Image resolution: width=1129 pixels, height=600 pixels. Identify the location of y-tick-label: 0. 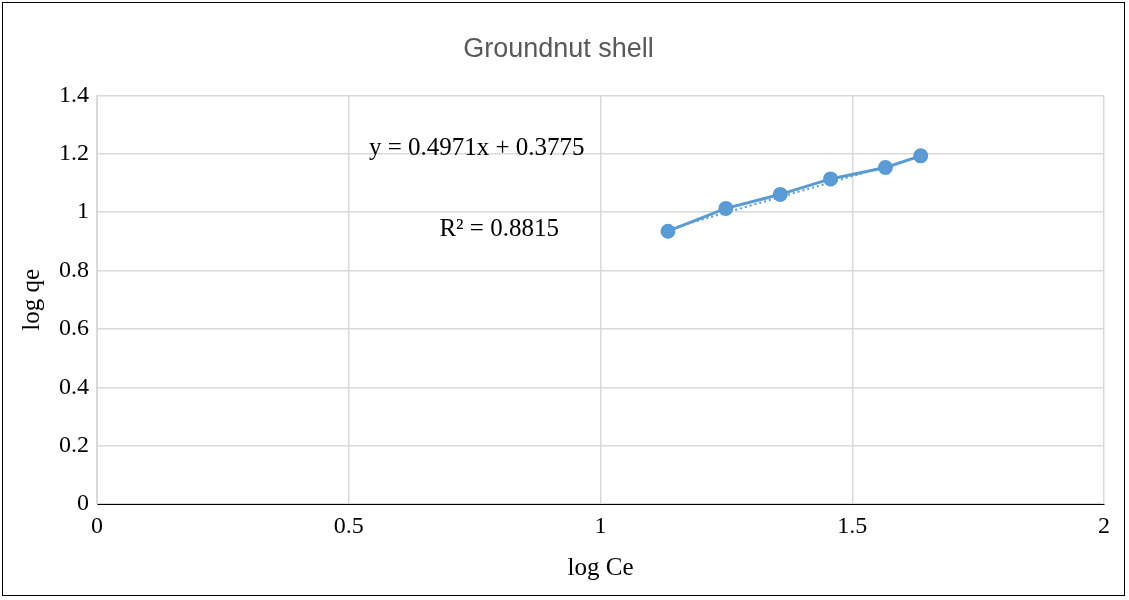
(83, 502).